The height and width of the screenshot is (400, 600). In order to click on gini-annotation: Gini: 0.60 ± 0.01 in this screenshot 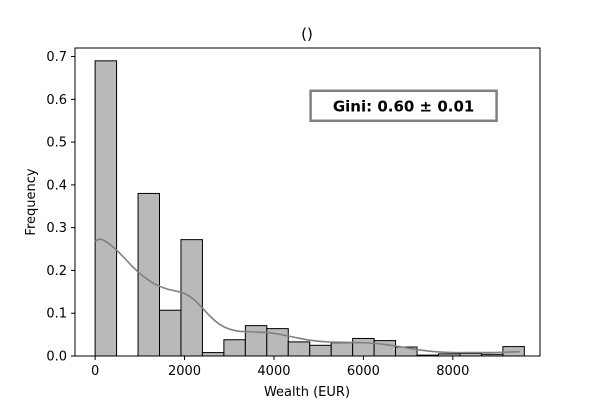, I will do `click(403, 106)`.